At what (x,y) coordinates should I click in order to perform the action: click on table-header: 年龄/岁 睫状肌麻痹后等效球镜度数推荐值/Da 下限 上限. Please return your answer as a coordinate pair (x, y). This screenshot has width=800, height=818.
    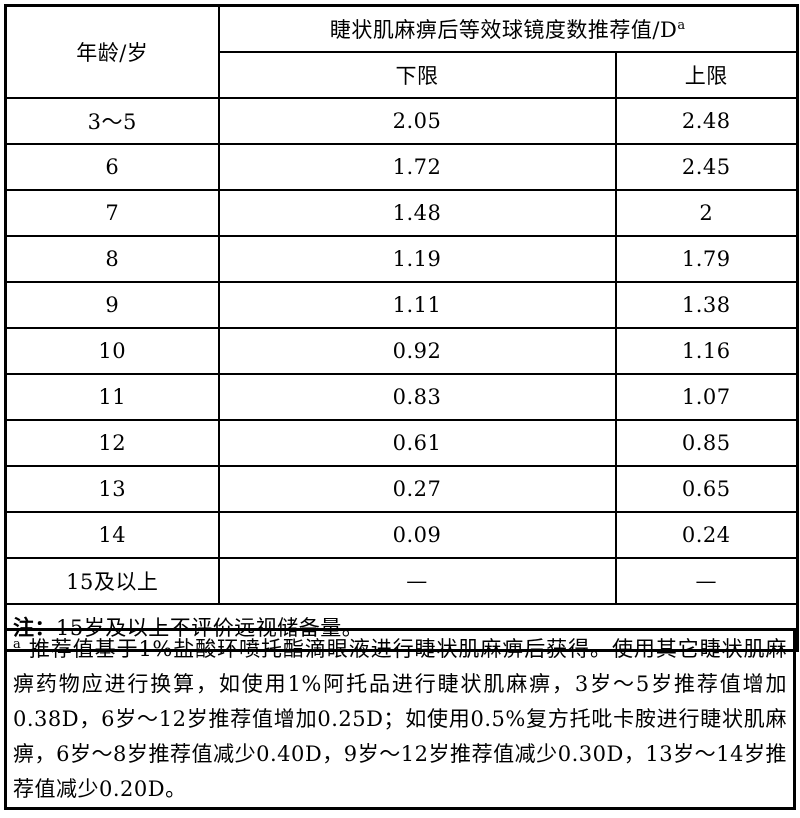
    Looking at the image, I should click on (401, 51).